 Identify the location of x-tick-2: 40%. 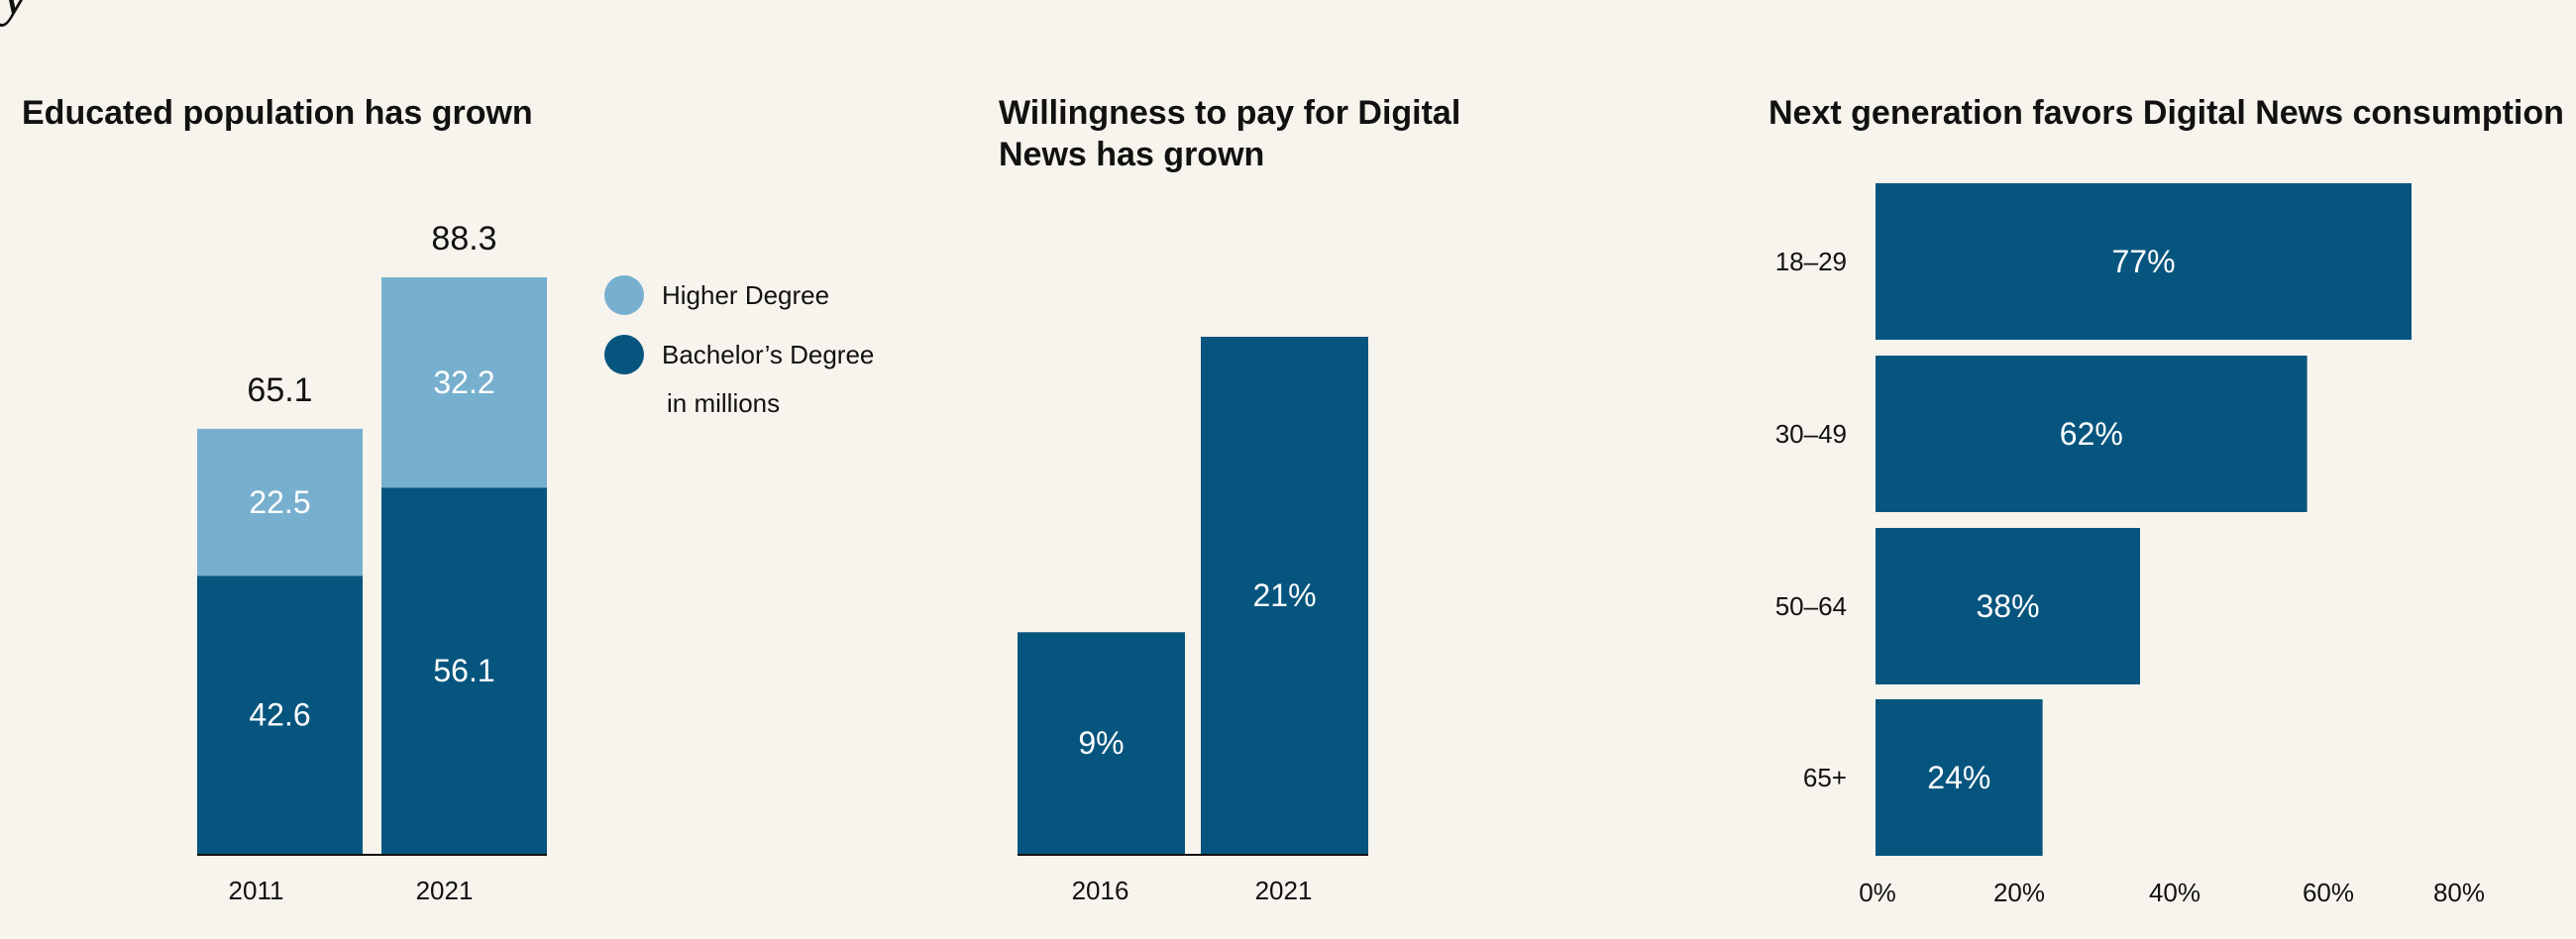
(2174, 892).